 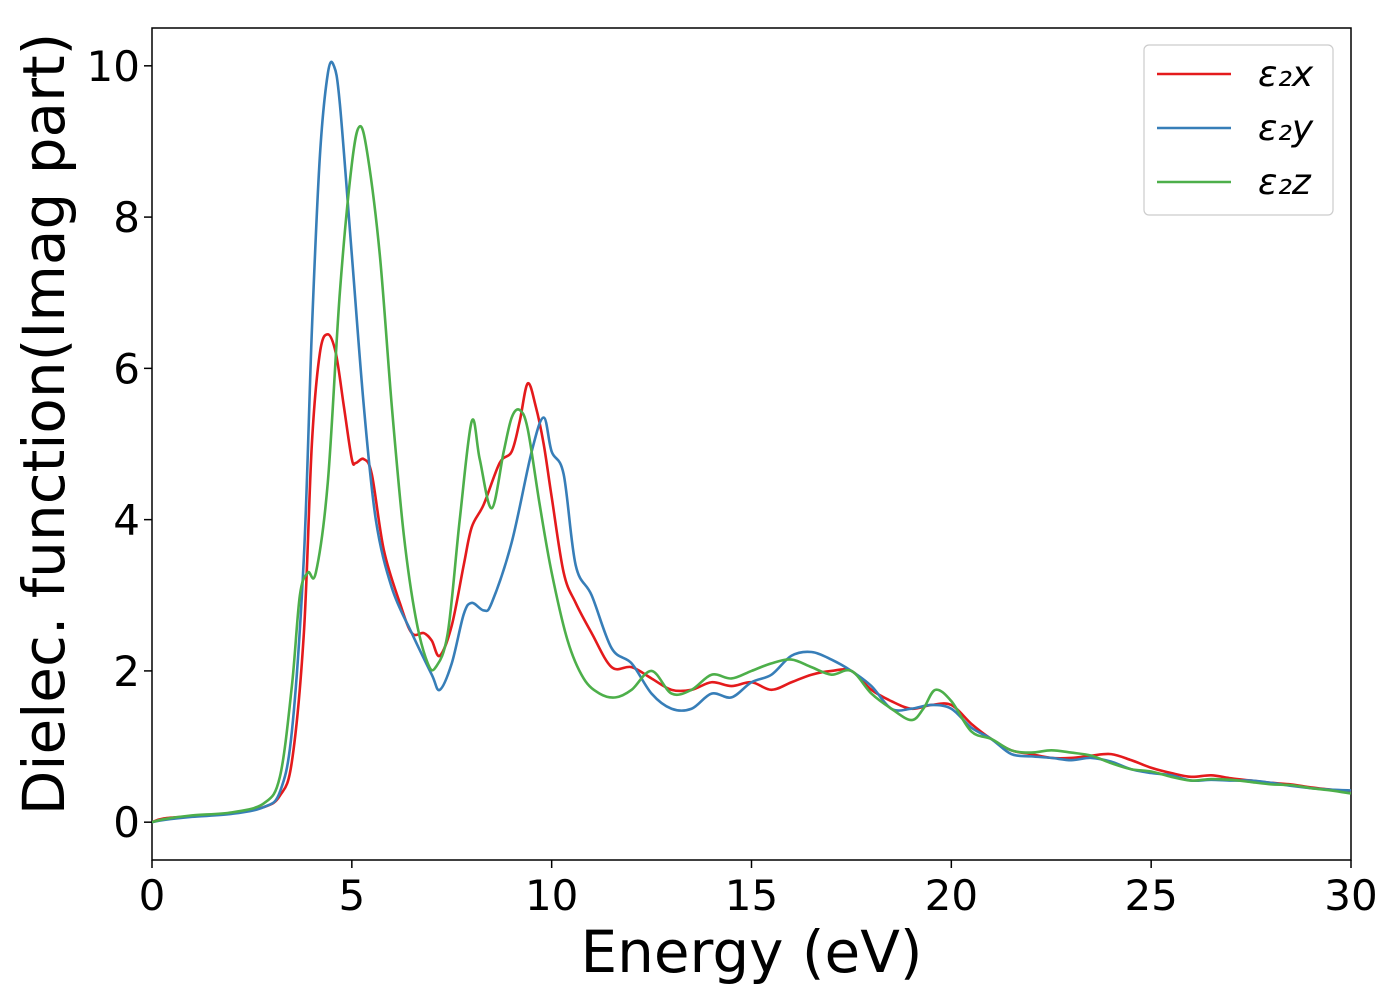 What do you see at coordinates (751, 952) in the screenshot?
I see `x-axis-label: Energy (eV)` at bounding box center [751, 952].